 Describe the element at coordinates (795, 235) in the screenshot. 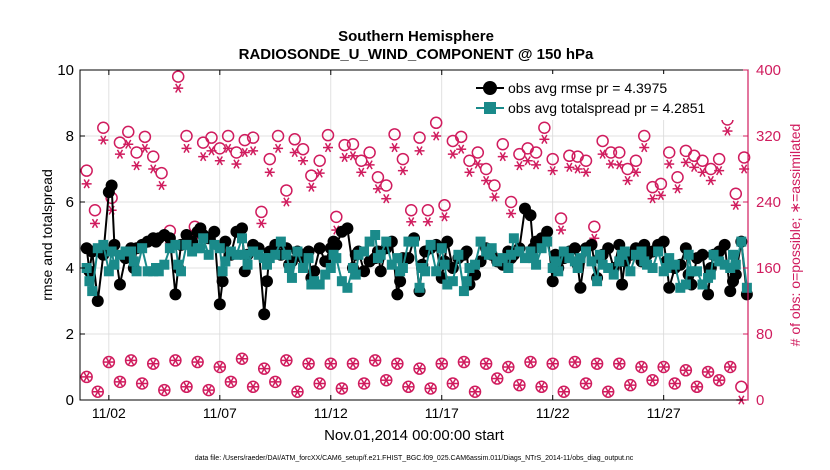

I see `y-axis-right-label: # of obs: o=possible; ∗=assimilated` at that location.